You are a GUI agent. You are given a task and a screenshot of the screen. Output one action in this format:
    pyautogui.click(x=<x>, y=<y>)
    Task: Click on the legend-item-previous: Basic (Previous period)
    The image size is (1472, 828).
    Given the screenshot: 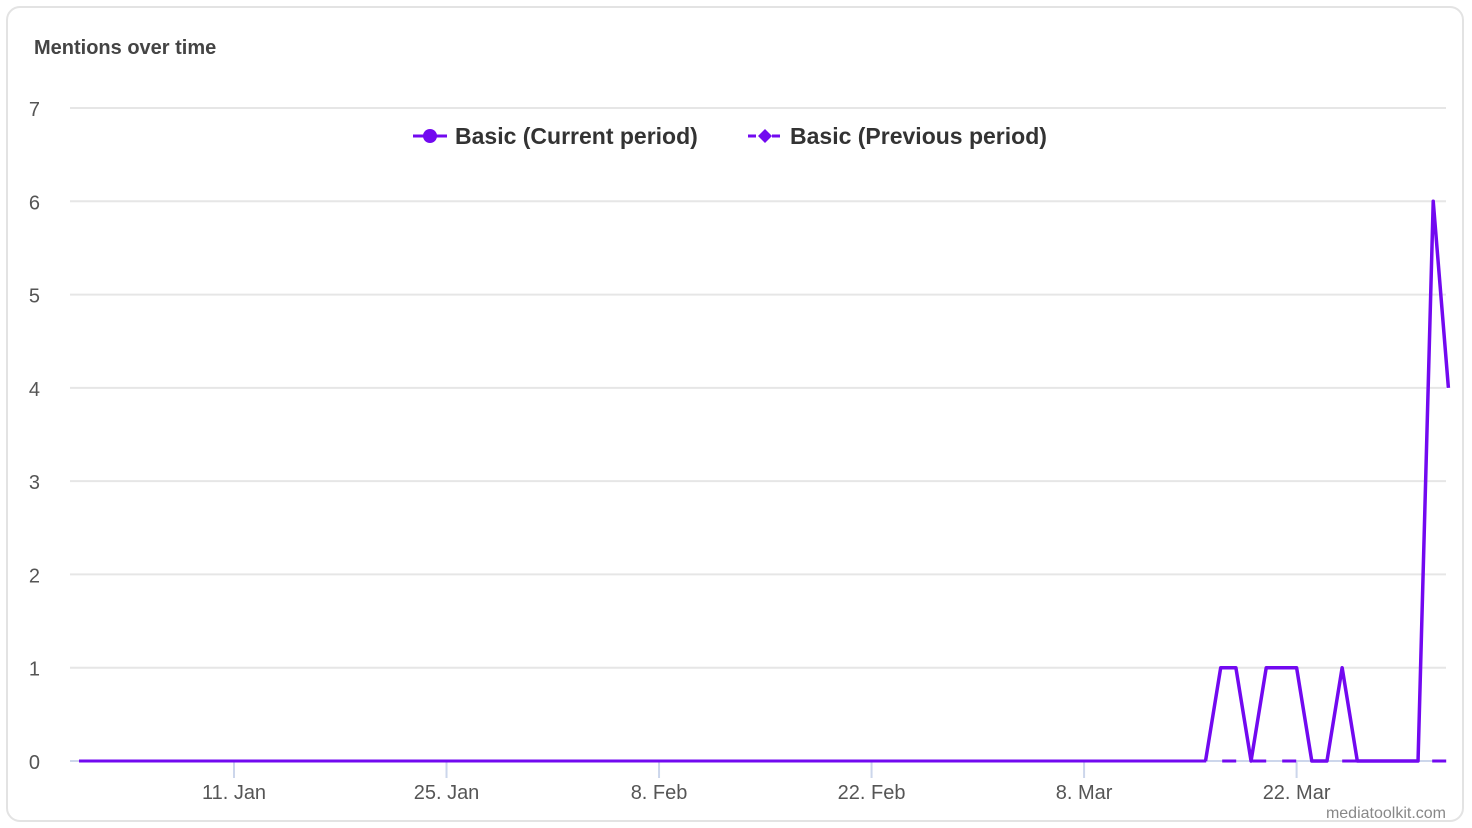 What is the action you would take?
    pyautogui.click(x=897, y=136)
    